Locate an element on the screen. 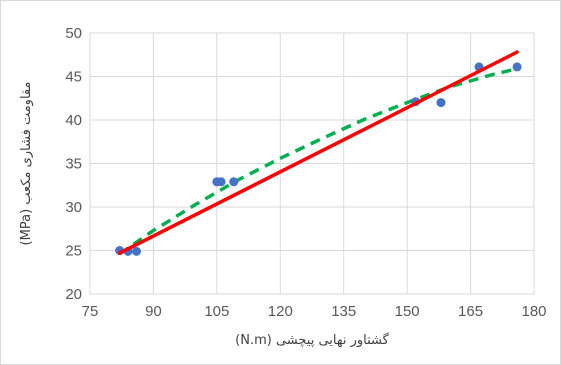  y-tick-label: 30 is located at coordinates (73, 207).